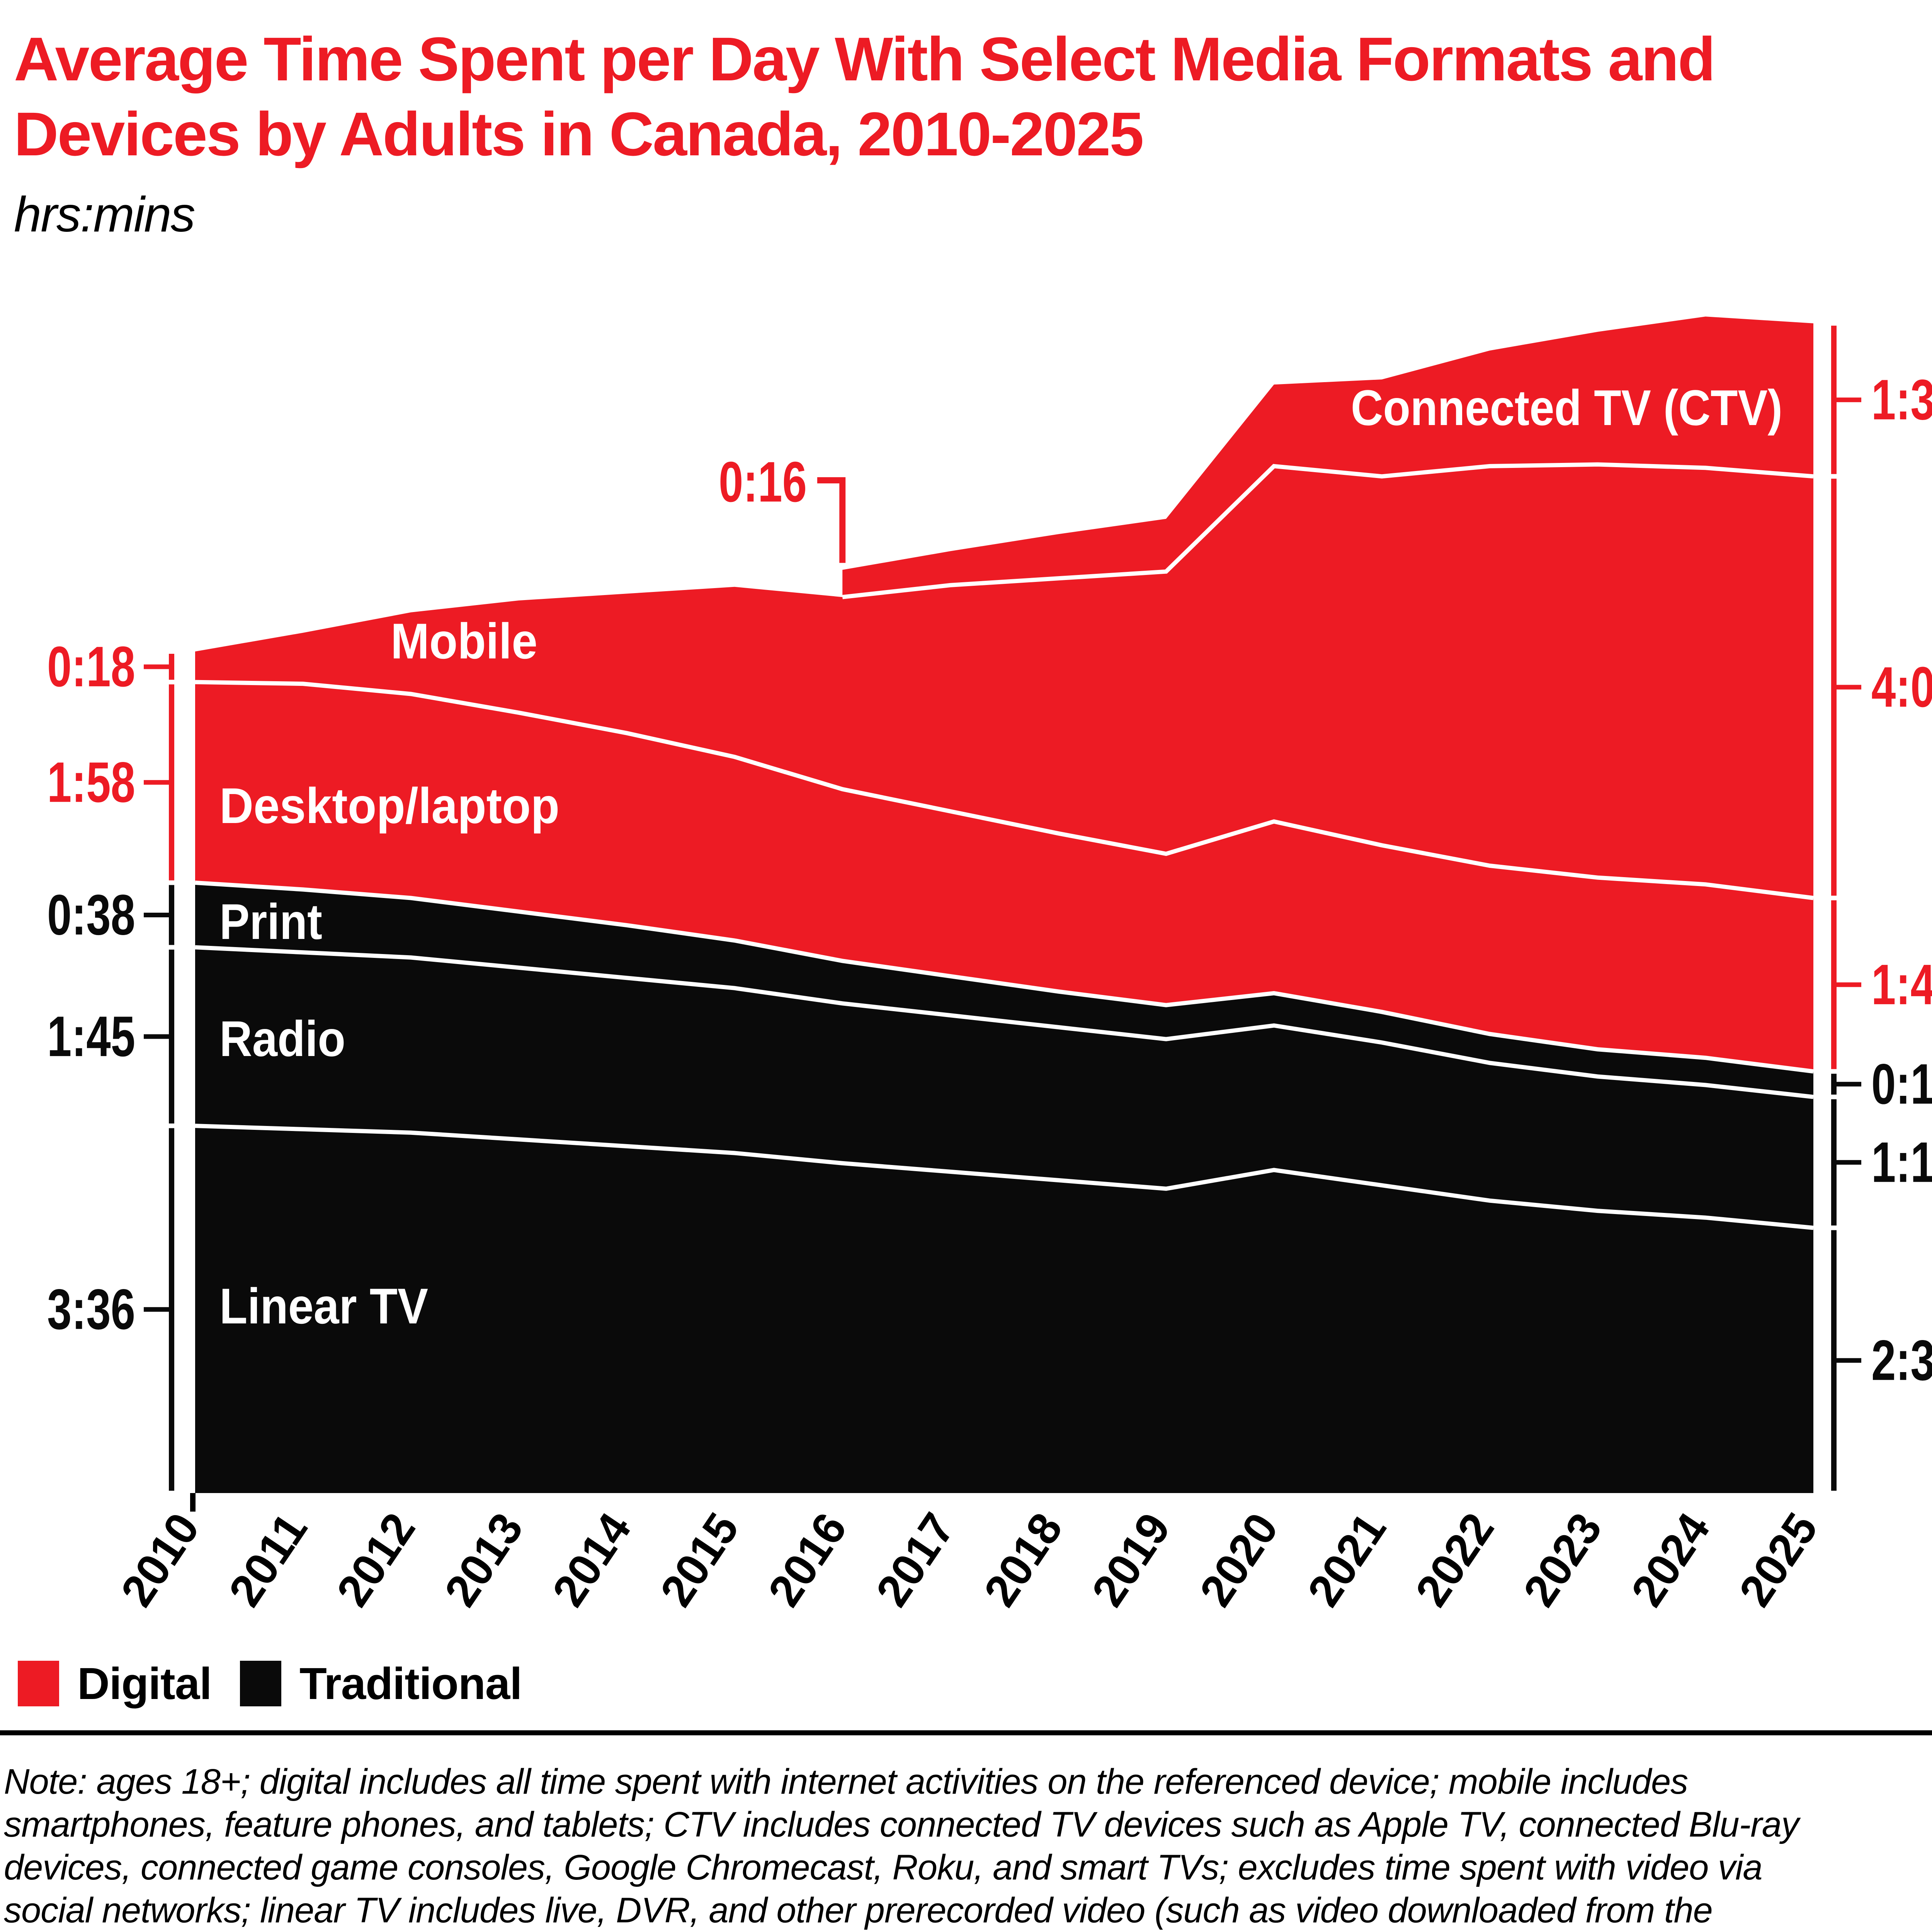 The width and height of the screenshot is (1932, 1932). Describe the element at coordinates (1849, 1163) in the screenshot. I see `axis-bracket-tick-right-radio` at that location.